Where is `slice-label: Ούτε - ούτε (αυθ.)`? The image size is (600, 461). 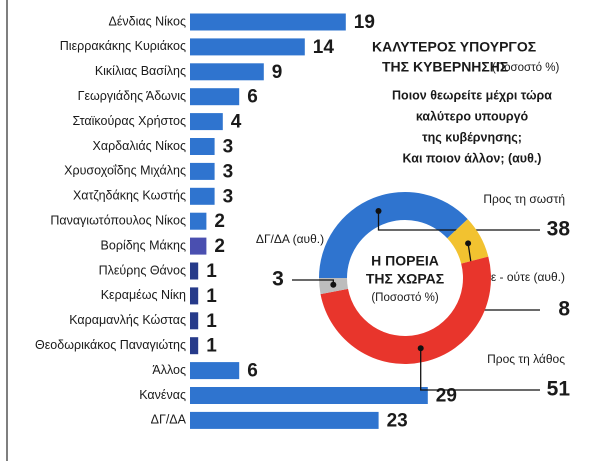
slice-label: Ούτε - ούτε (αυθ.) is located at coordinates (517, 277).